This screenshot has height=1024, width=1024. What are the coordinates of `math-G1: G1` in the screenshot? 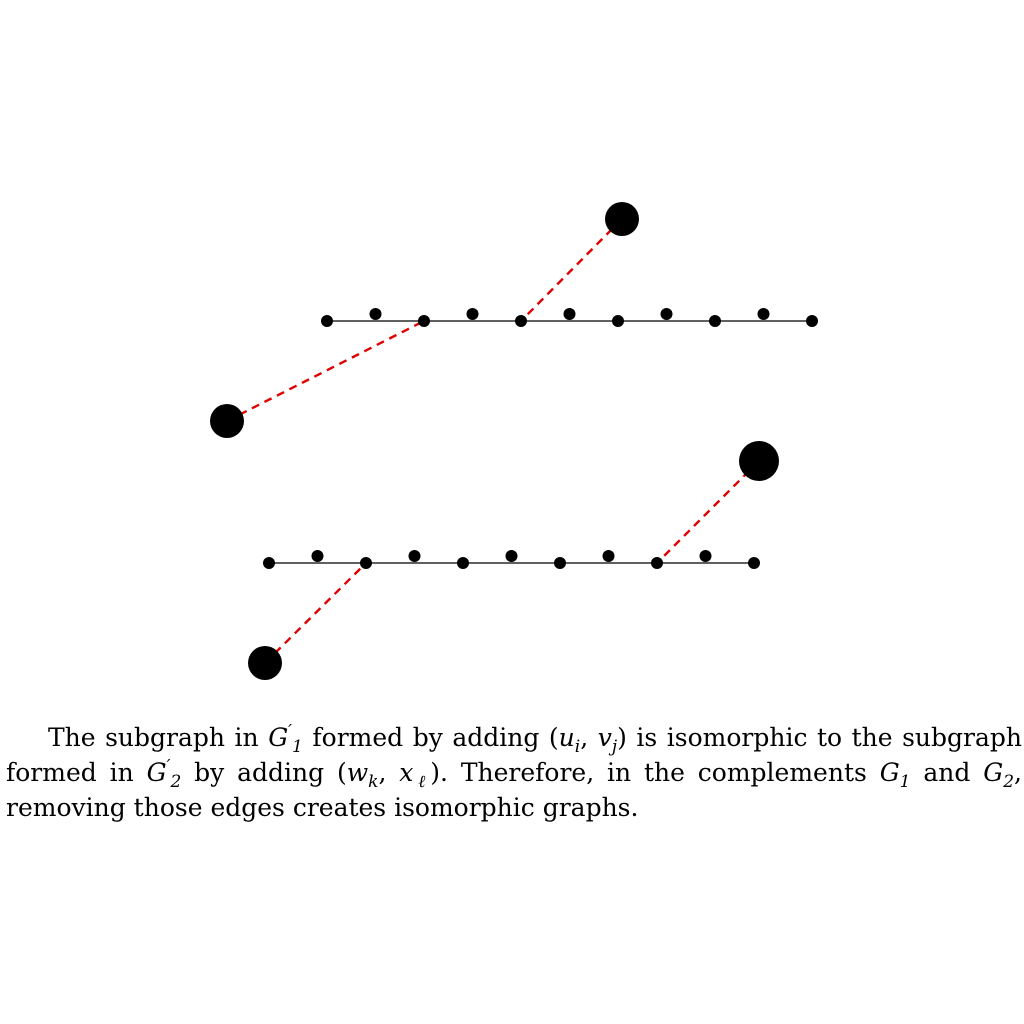 It's located at (895, 775).